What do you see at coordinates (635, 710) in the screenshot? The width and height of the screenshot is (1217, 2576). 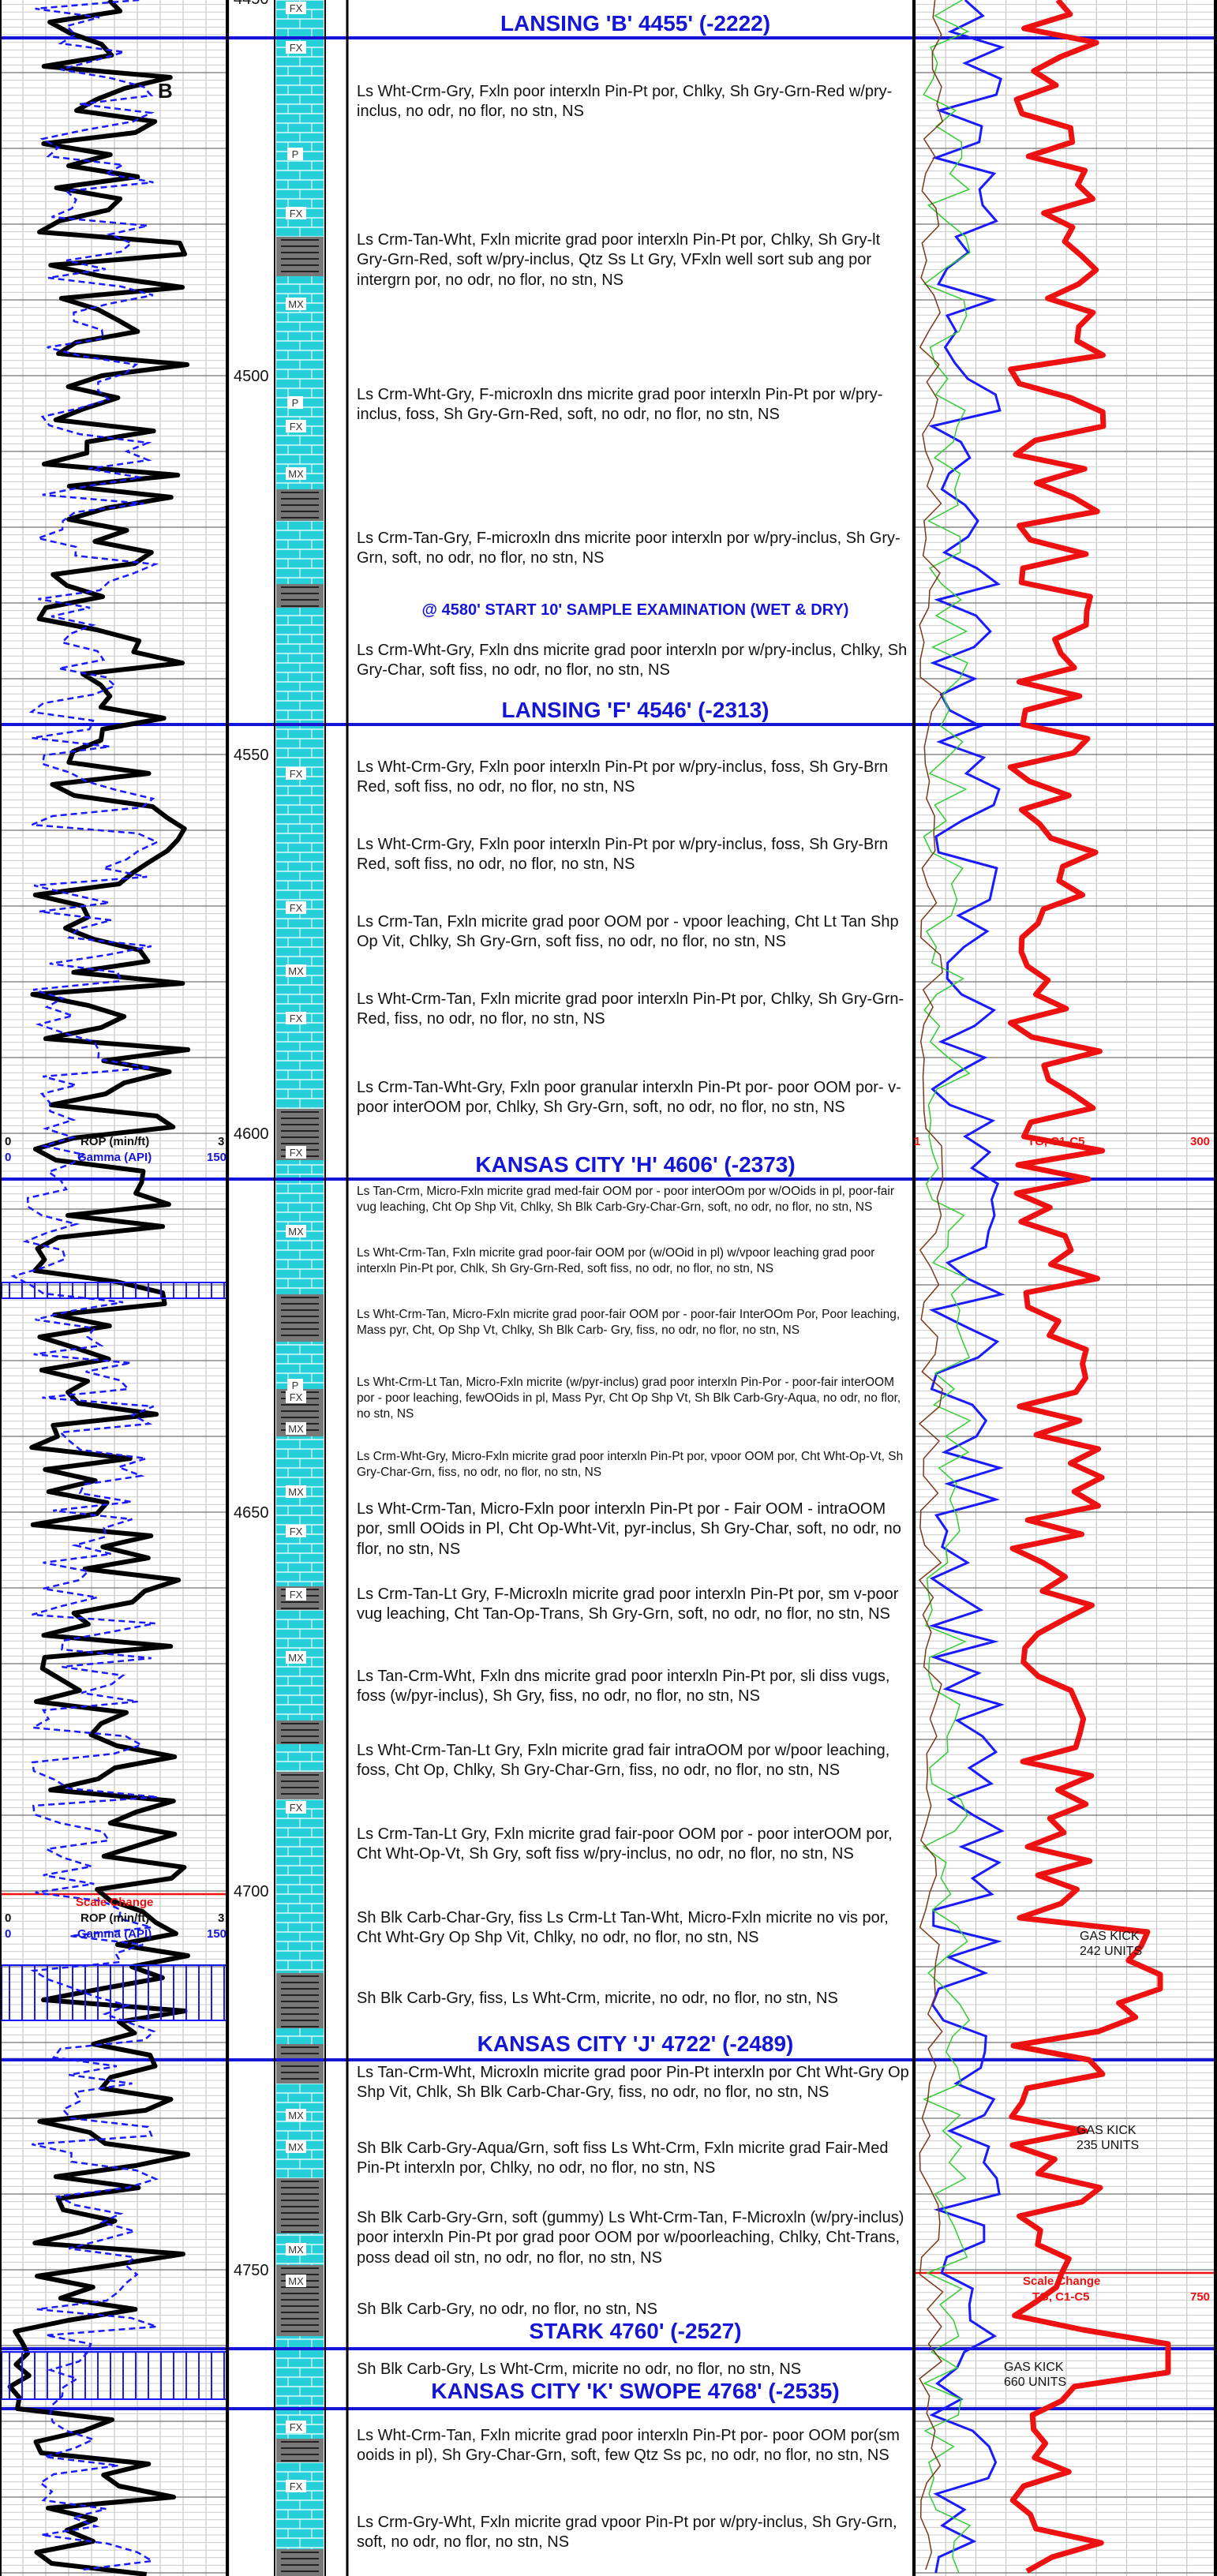 I see `top-lansing-f: LANSING 'F' 4546' (-2313)` at bounding box center [635, 710].